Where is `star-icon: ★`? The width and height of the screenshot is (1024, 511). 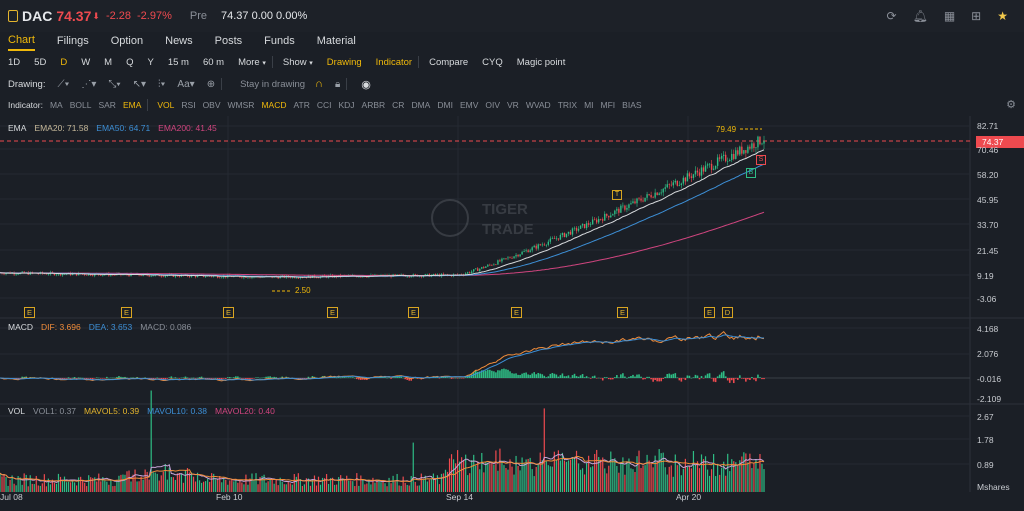
star-icon: ★ is located at coordinates (1002, 16).